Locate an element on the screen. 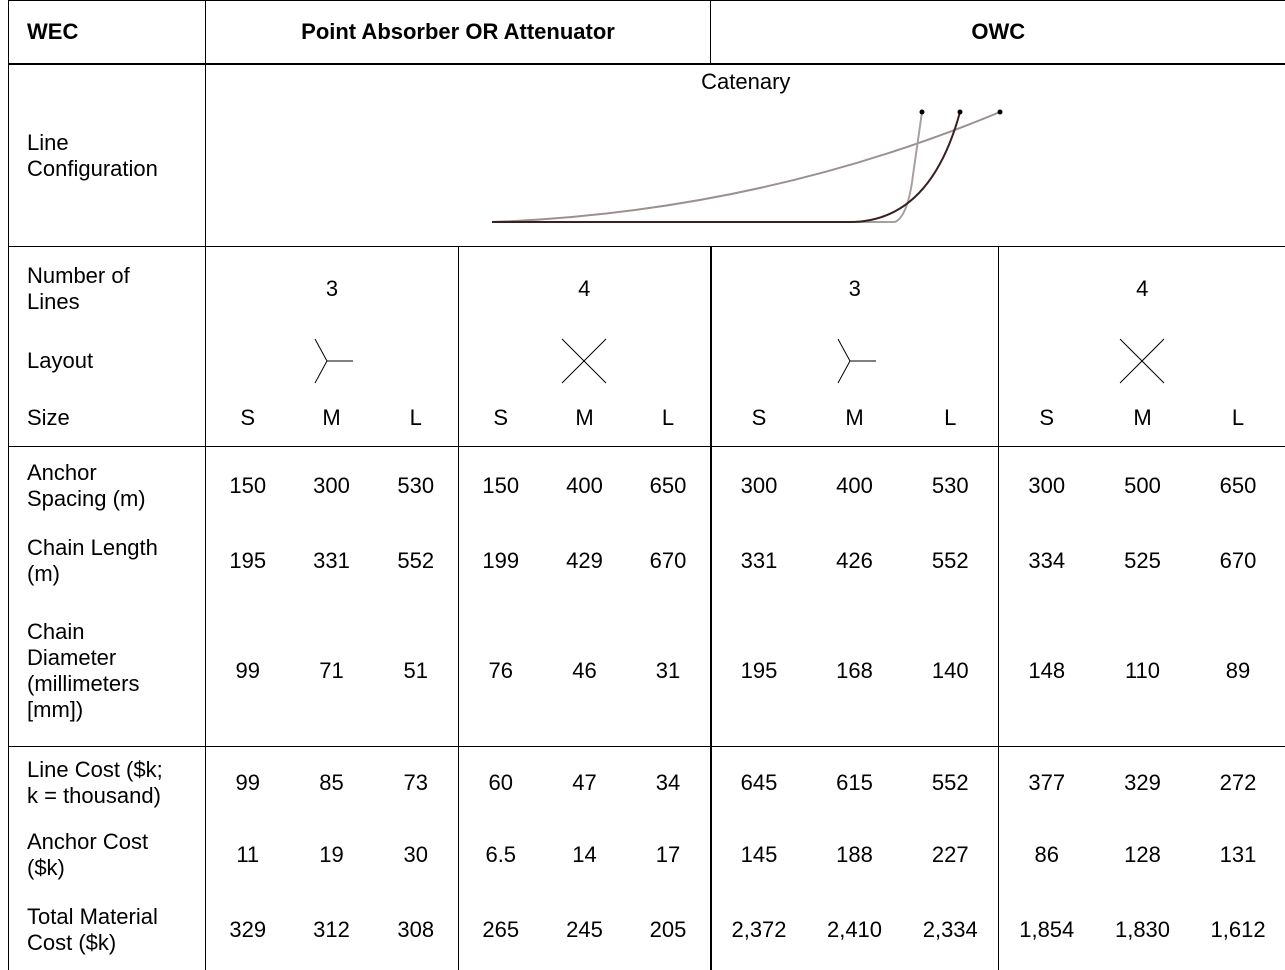 The width and height of the screenshot is (1285, 970). value-cell: 86 is located at coordinates (1047, 855).